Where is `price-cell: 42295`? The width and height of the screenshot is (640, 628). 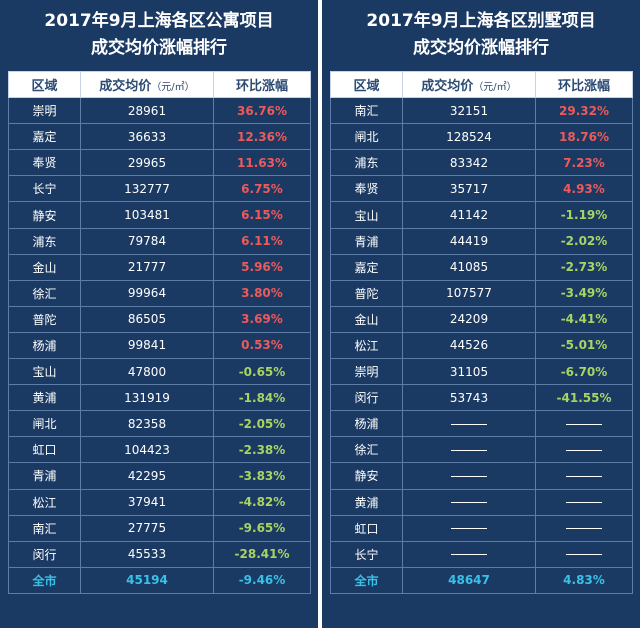 price-cell: 42295 is located at coordinates (147, 476).